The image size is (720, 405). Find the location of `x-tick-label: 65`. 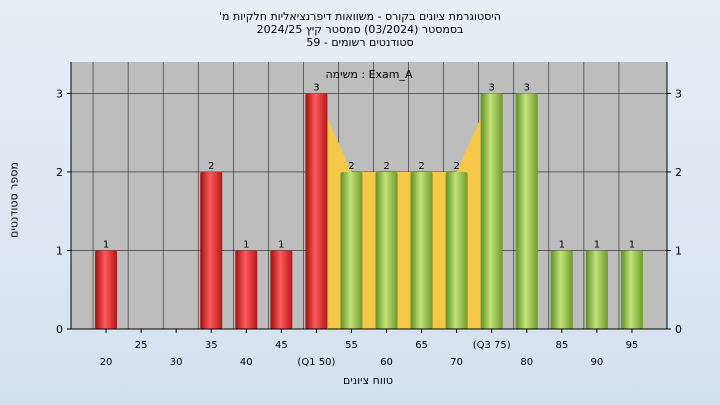

x-tick-label: 65 is located at coordinates (421, 345).